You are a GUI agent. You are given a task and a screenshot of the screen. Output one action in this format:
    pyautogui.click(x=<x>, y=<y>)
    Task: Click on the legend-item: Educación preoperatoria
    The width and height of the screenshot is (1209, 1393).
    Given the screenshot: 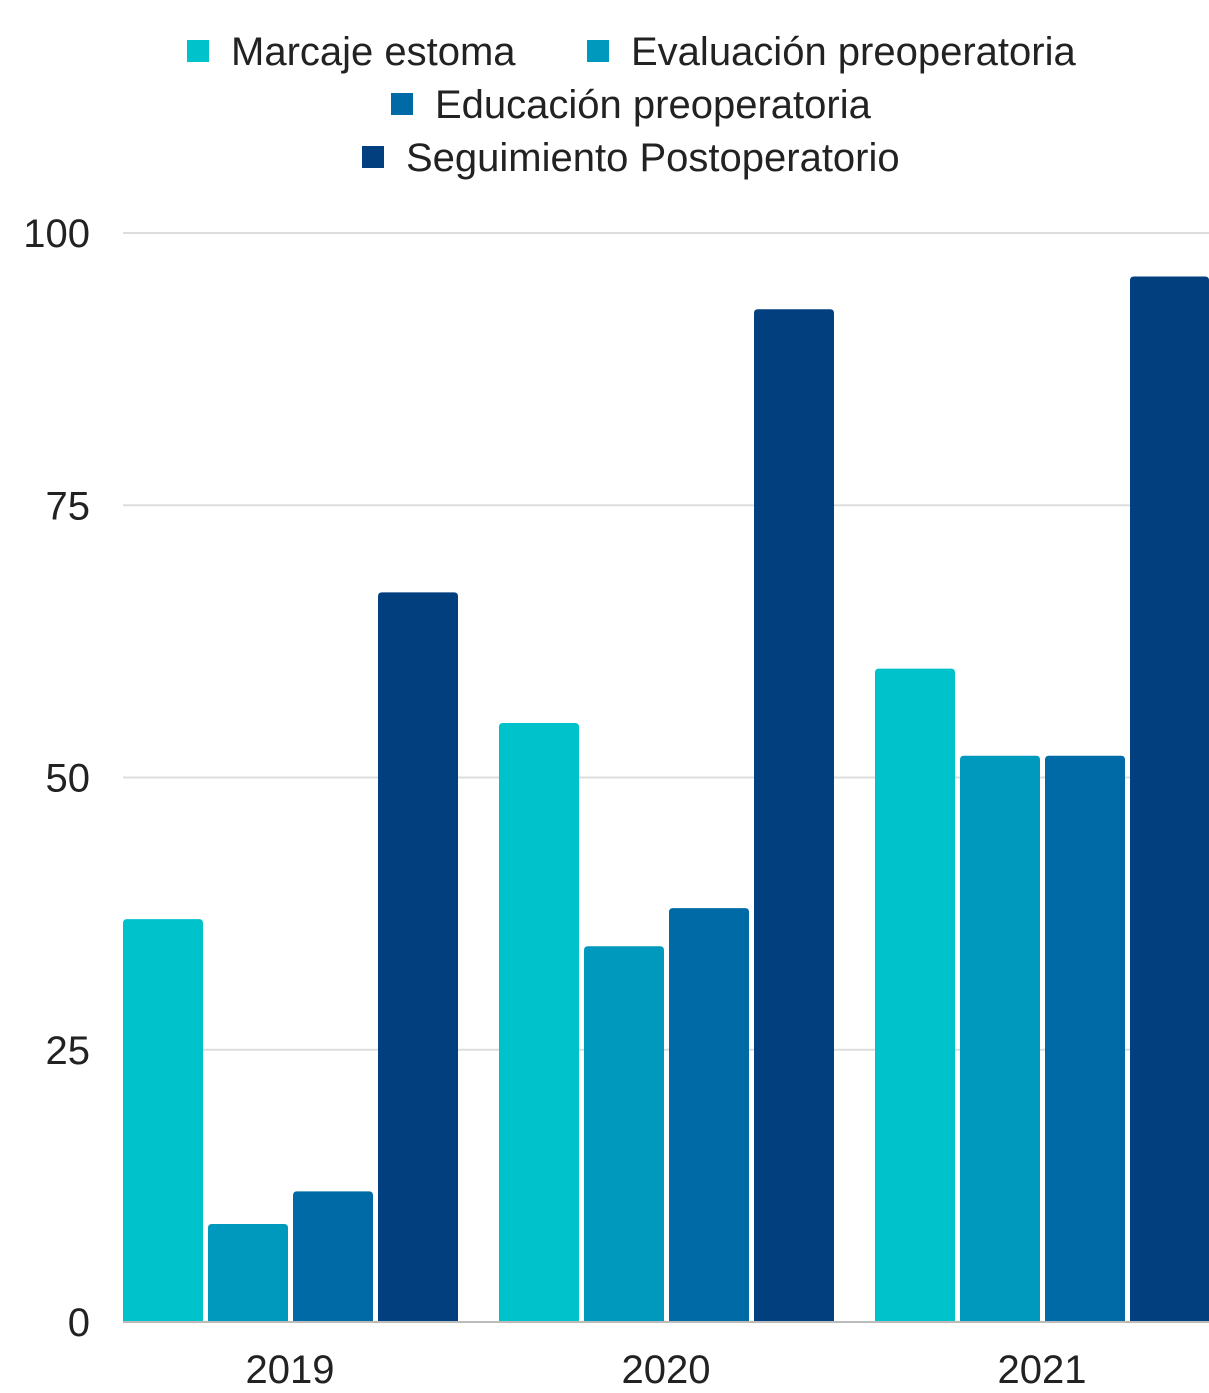 What is the action you would take?
    pyautogui.click(x=631, y=105)
    